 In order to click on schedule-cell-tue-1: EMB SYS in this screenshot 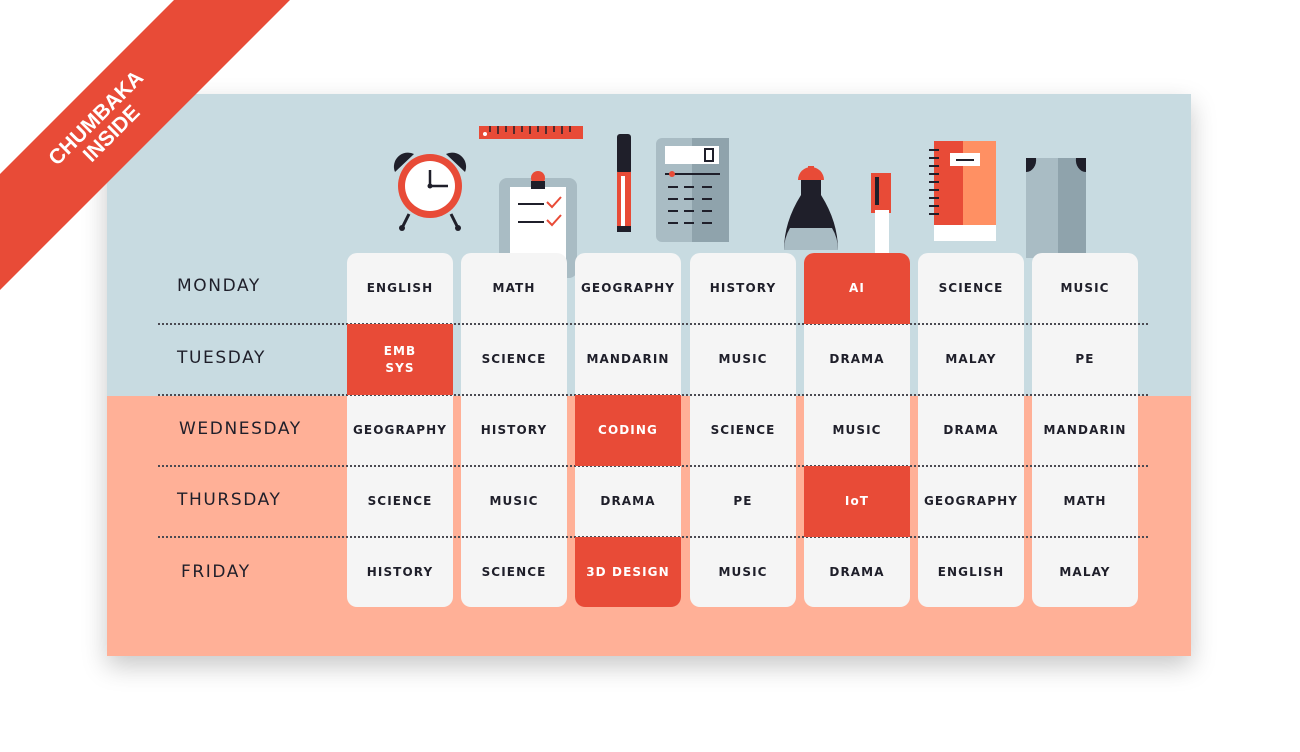, I will do `click(400, 359)`.